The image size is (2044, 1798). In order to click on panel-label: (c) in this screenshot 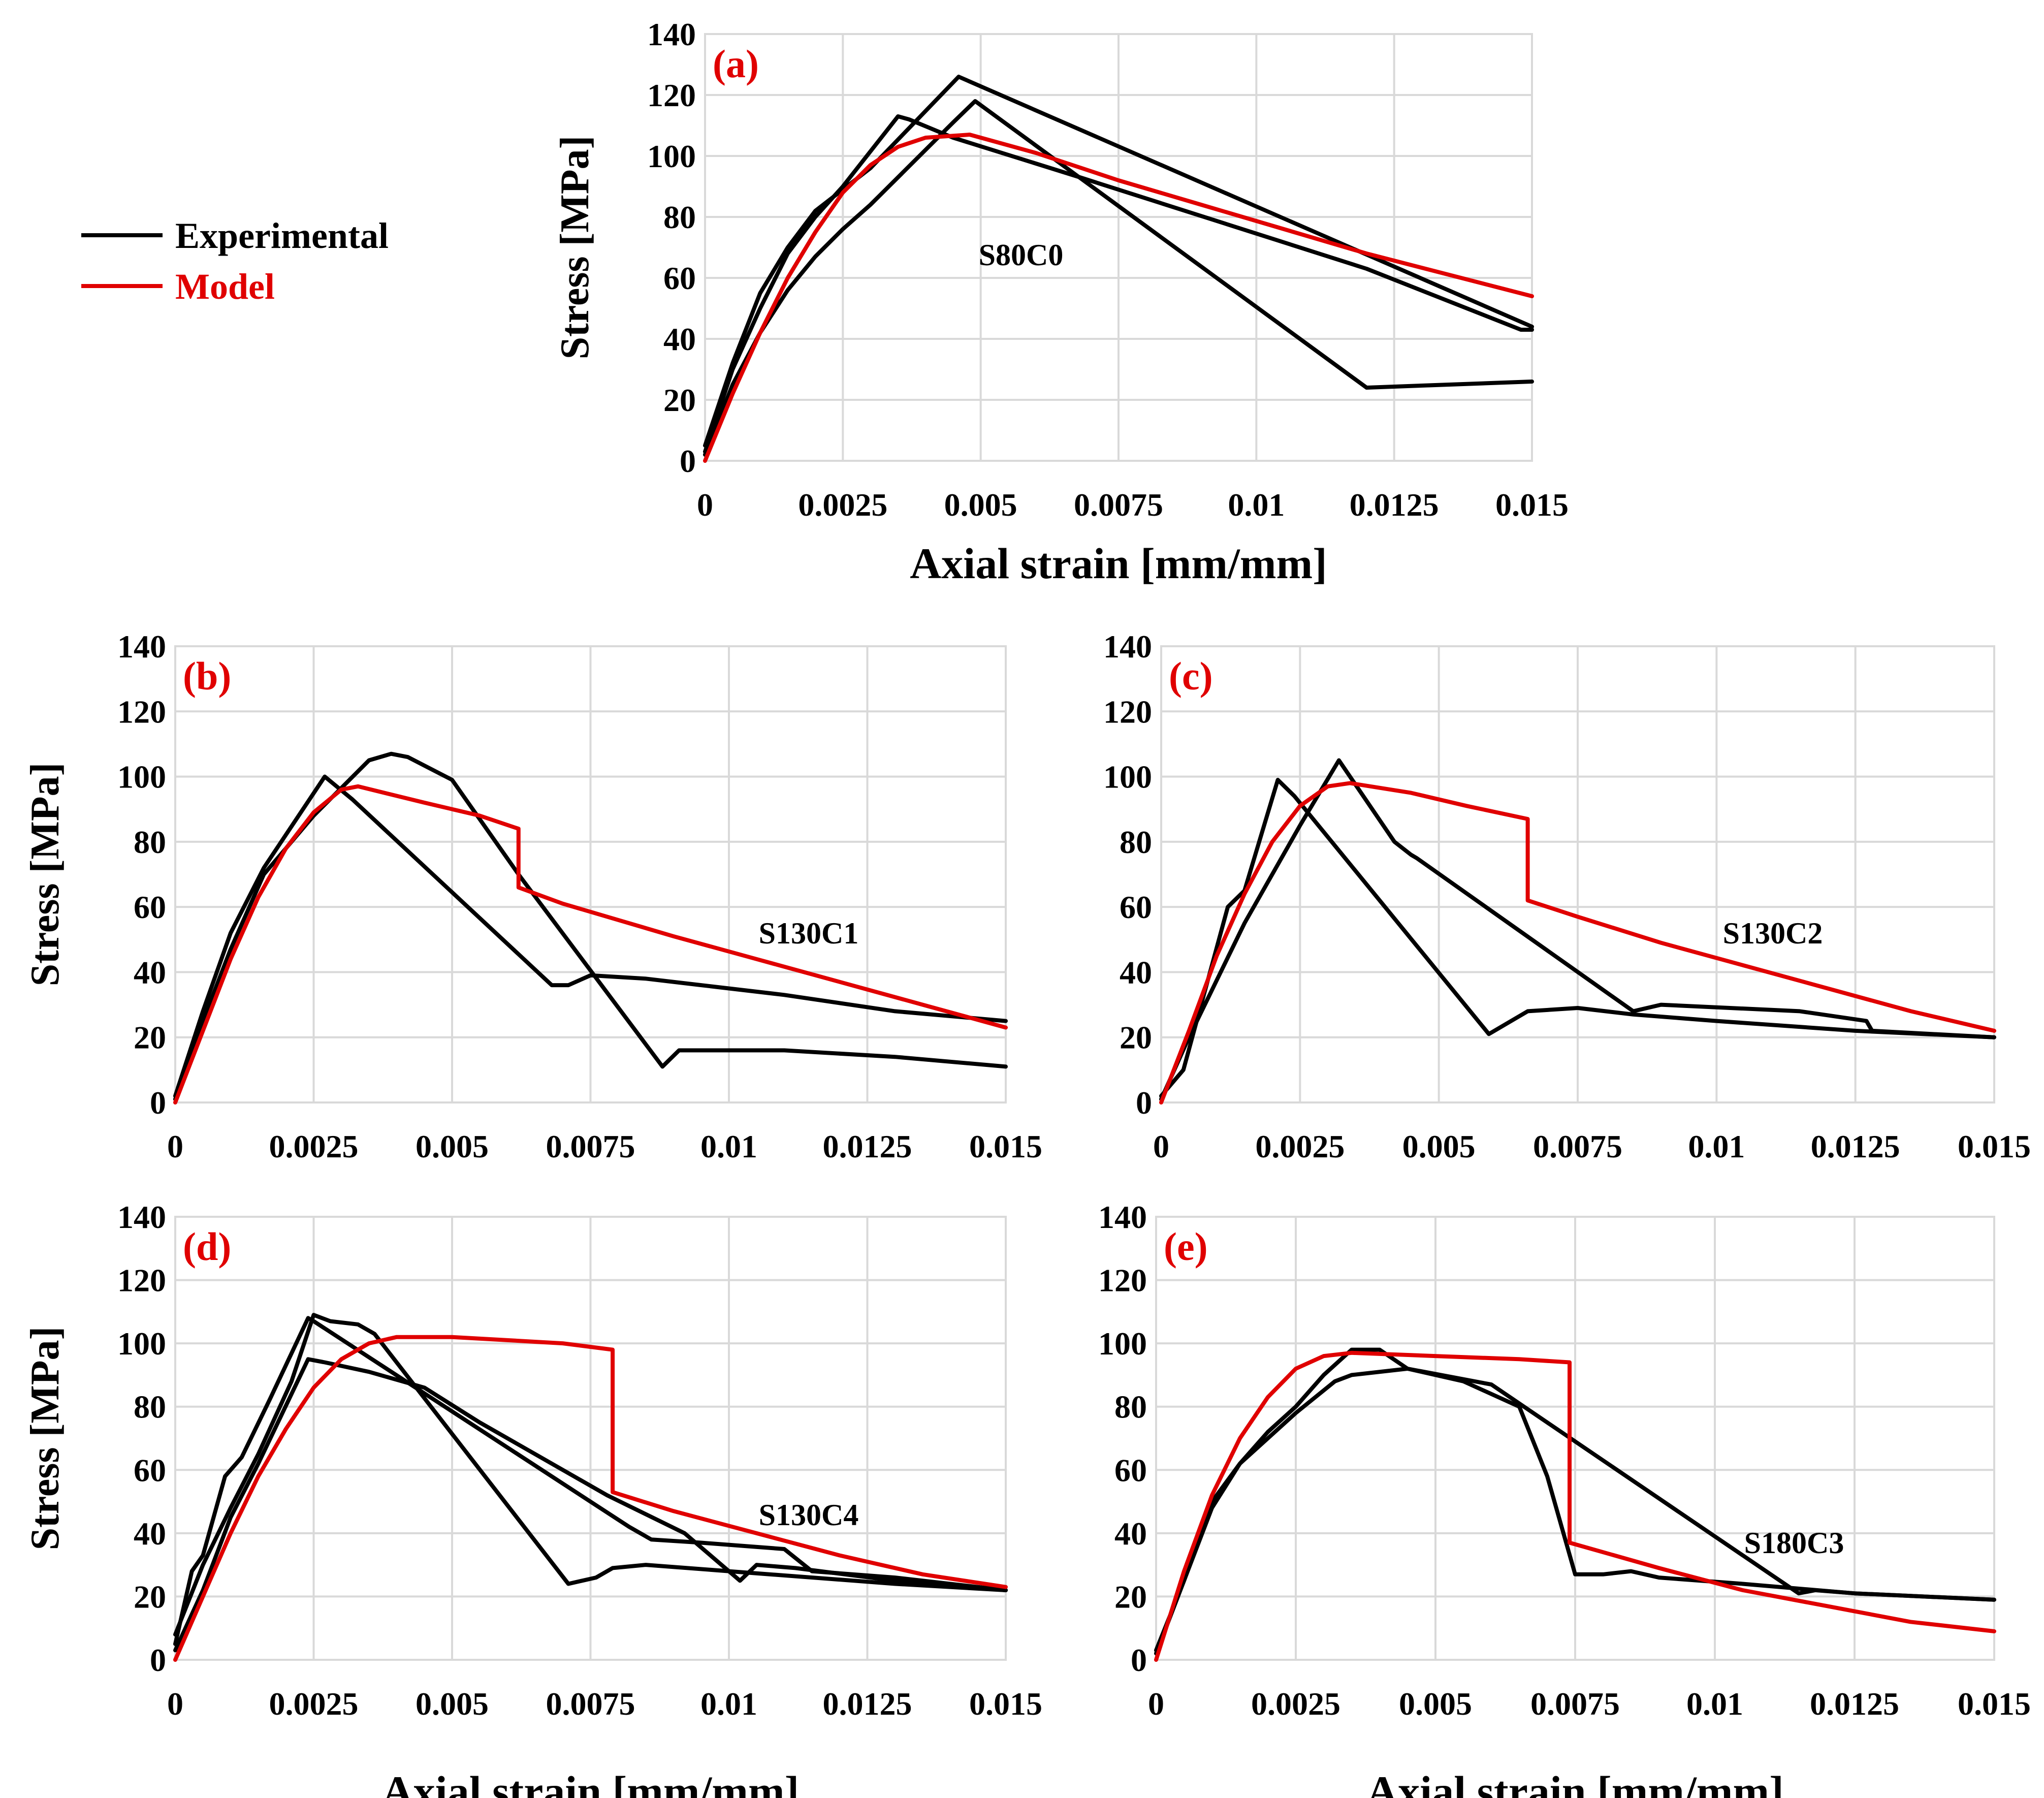, I will do `click(1191, 676)`.